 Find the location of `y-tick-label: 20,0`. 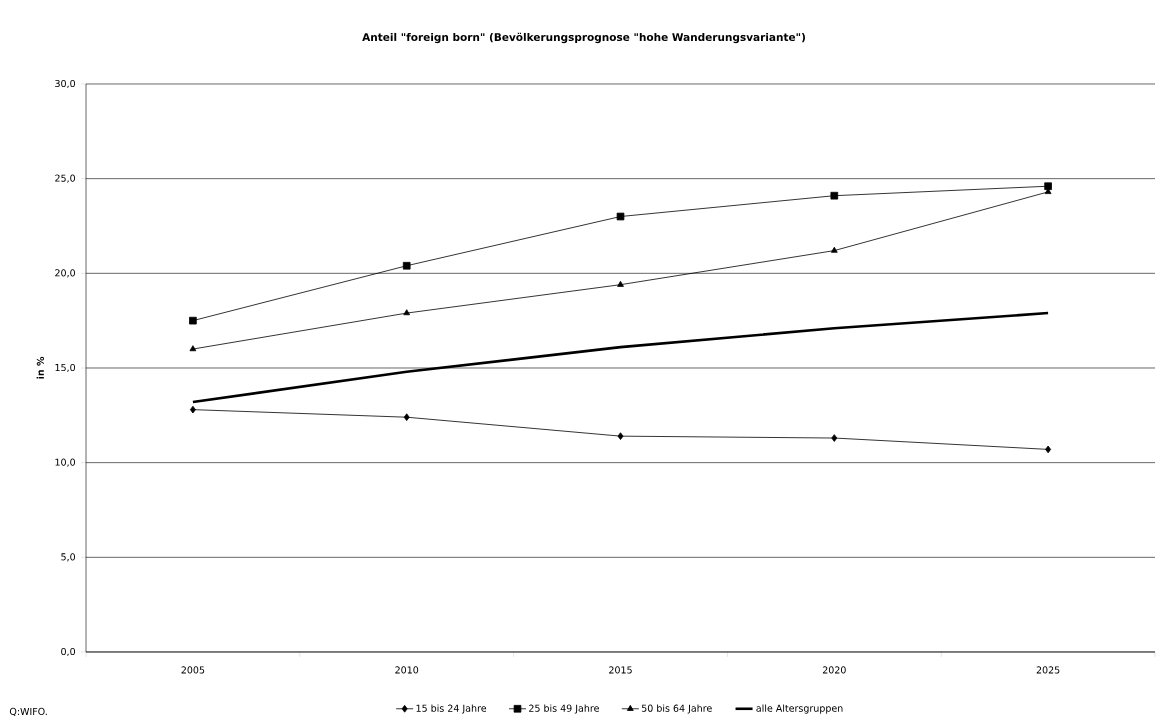

y-tick-label: 20,0 is located at coordinates (65, 273).